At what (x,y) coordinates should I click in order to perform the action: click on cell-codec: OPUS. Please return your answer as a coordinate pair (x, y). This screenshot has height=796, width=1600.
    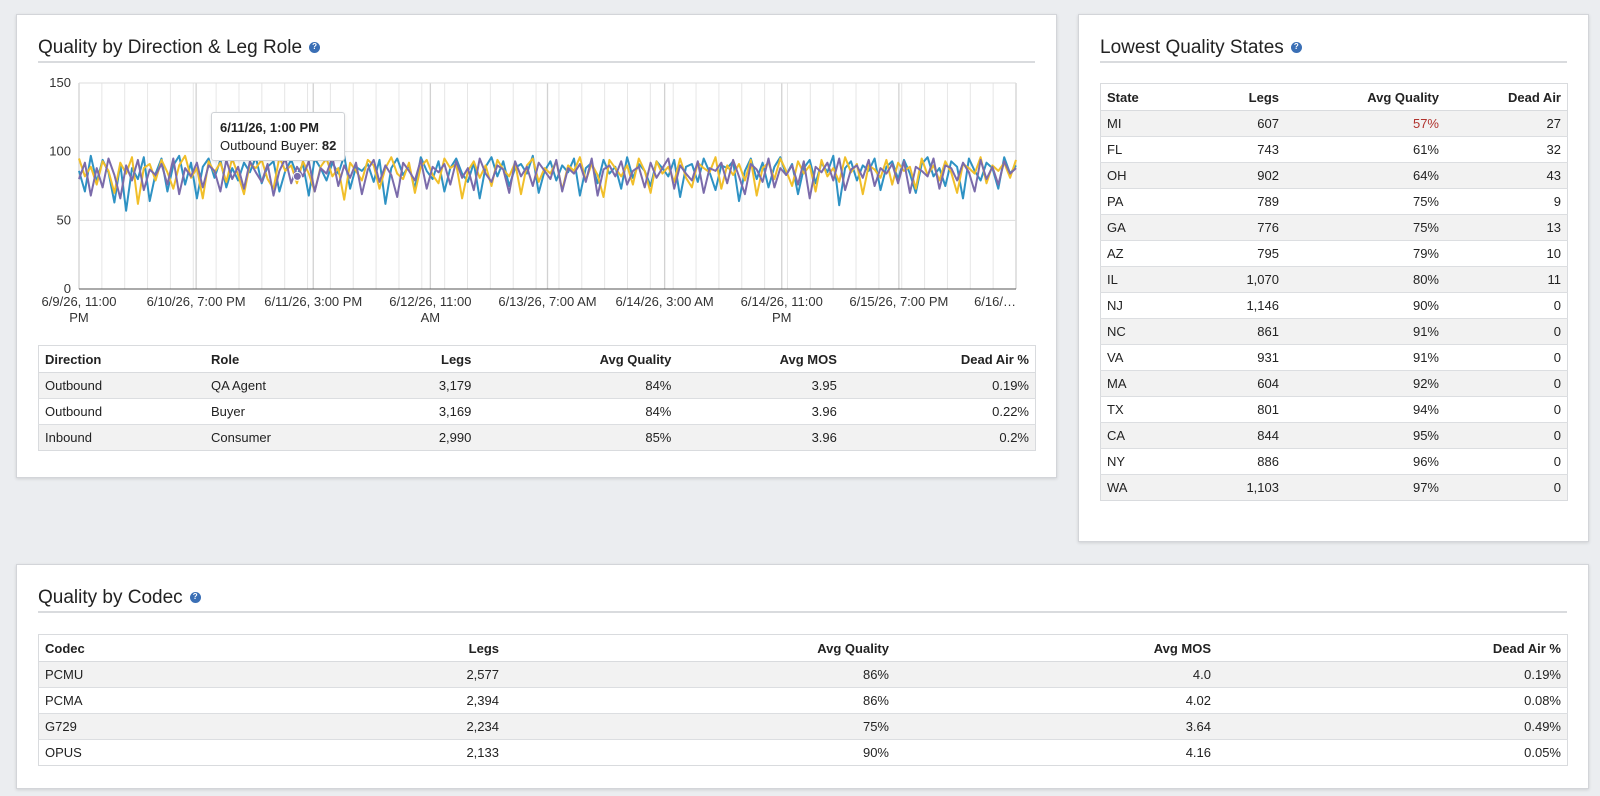
    Looking at the image, I should click on (104, 752).